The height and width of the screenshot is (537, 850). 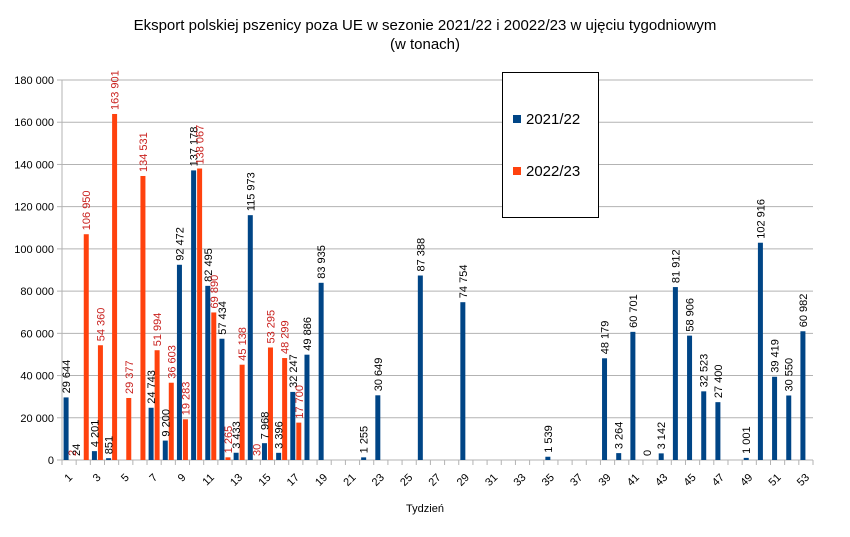 What do you see at coordinates (195, 147) in the screenshot?
I see `data-label-2021-22-week-10: 137 178` at bounding box center [195, 147].